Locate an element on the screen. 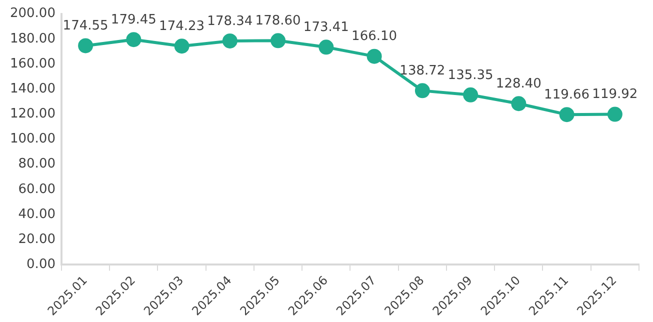  y-tick-label: 120.00 is located at coordinates (33, 114).